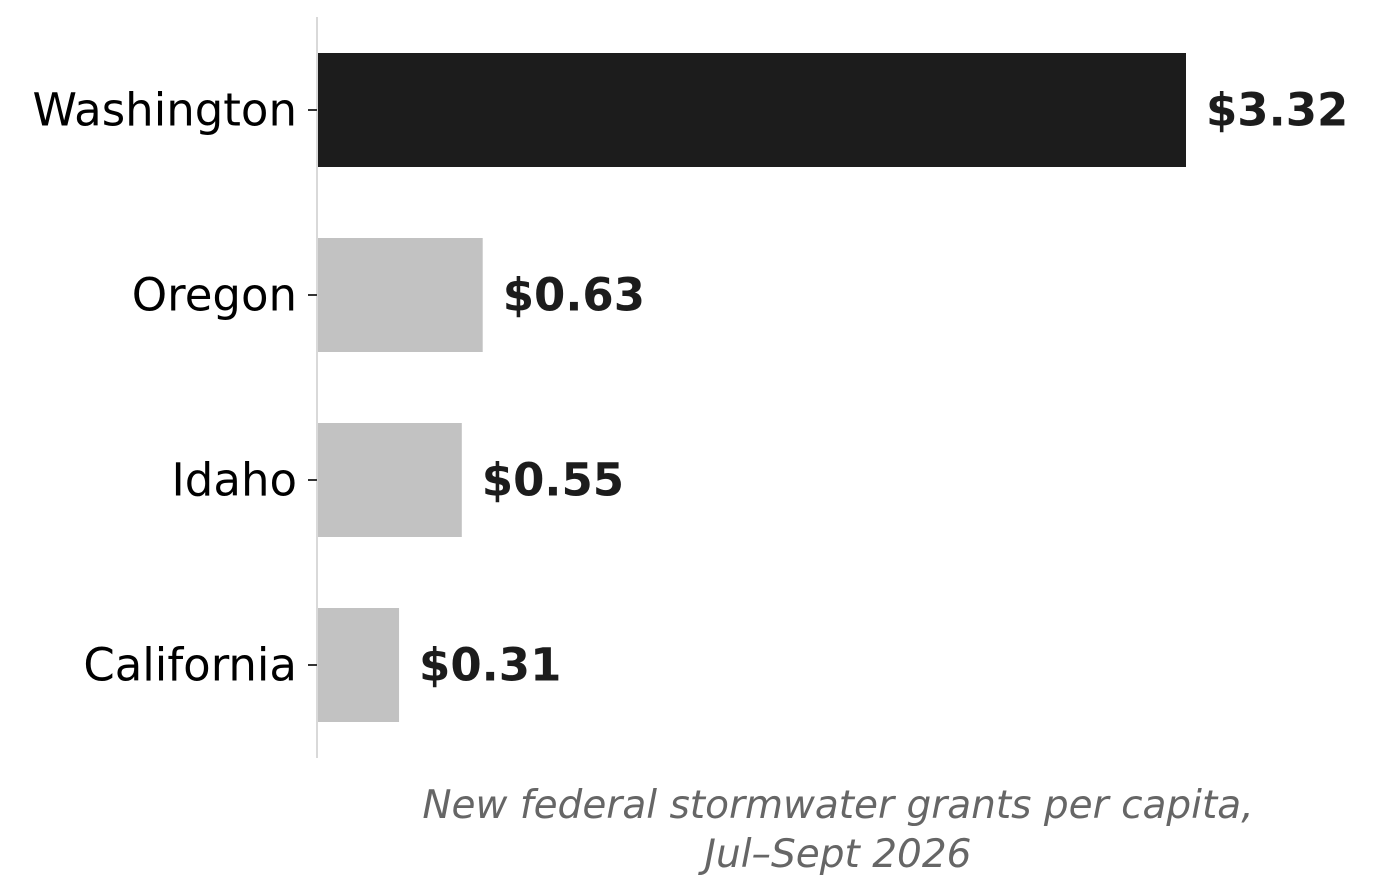  I want to click on bar-idaho, so click(390, 480).